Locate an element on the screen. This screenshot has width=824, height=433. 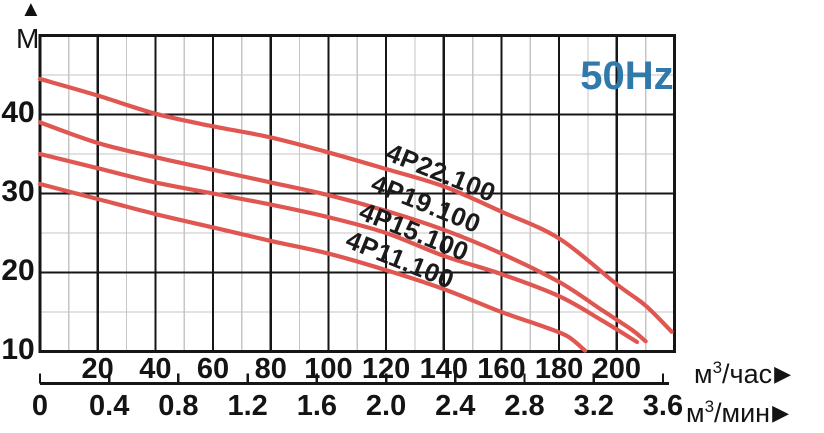
min-unit-base: м is located at coordinates (695, 413).